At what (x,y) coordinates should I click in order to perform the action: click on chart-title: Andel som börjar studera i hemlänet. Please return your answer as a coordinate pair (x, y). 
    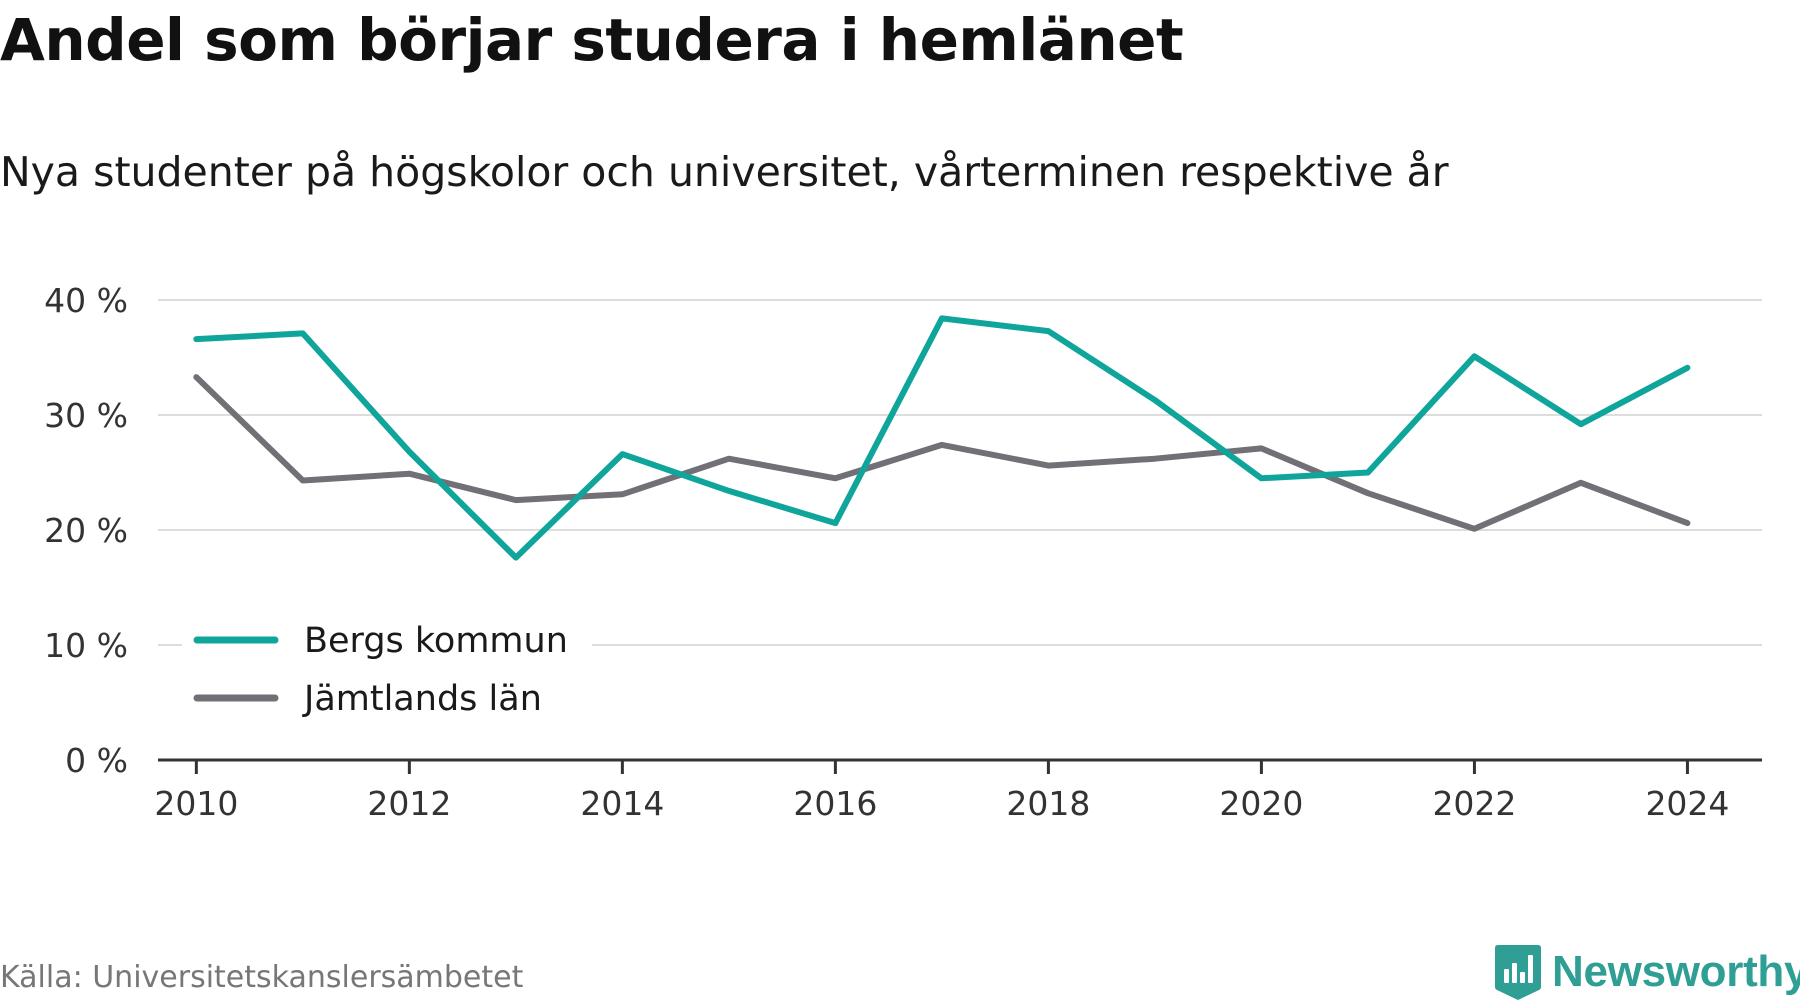
    Looking at the image, I should click on (592, 40).